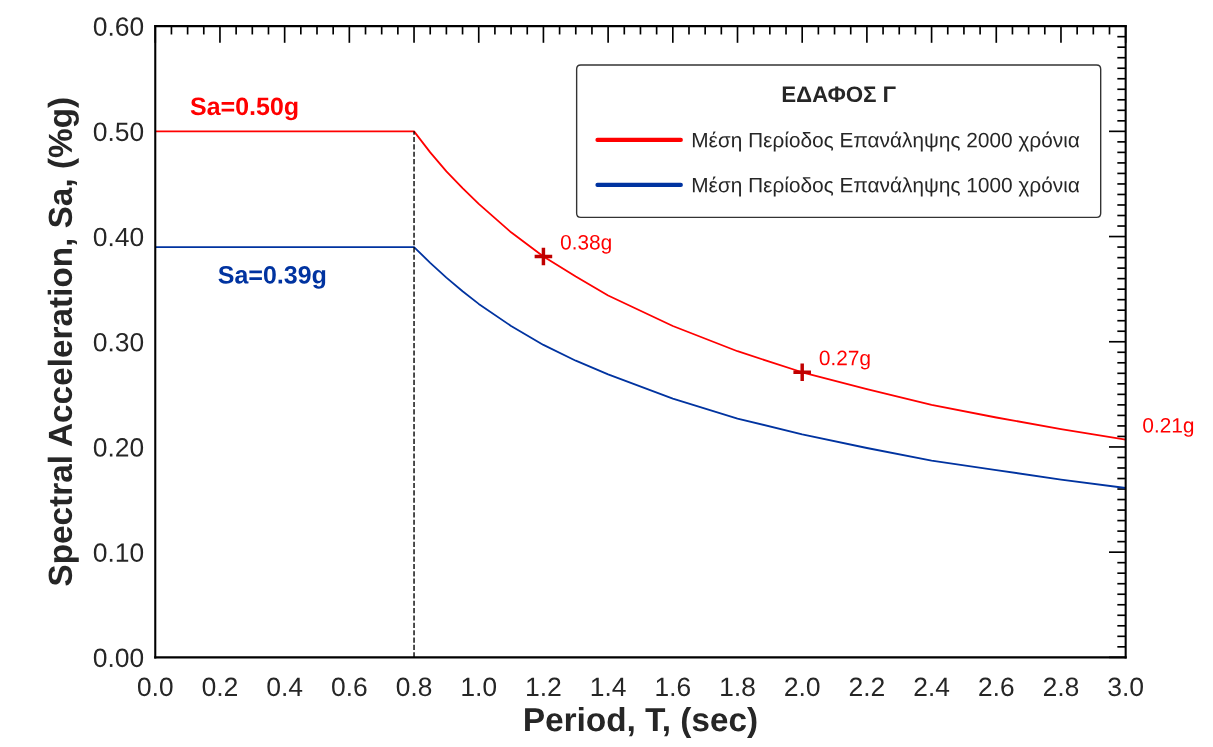 Image resolution: width=1213 pixels, height=747 pixels. Describe the element at coordinates (1168, 427) in the screenshot. I see `annotation: 0.21g` at that location.